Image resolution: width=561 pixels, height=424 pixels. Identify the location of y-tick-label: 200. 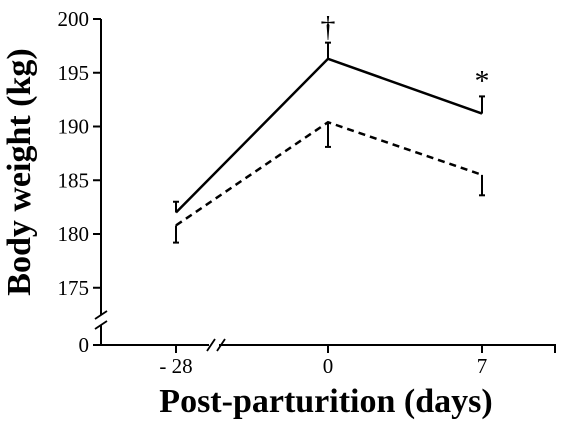
(74, 19).